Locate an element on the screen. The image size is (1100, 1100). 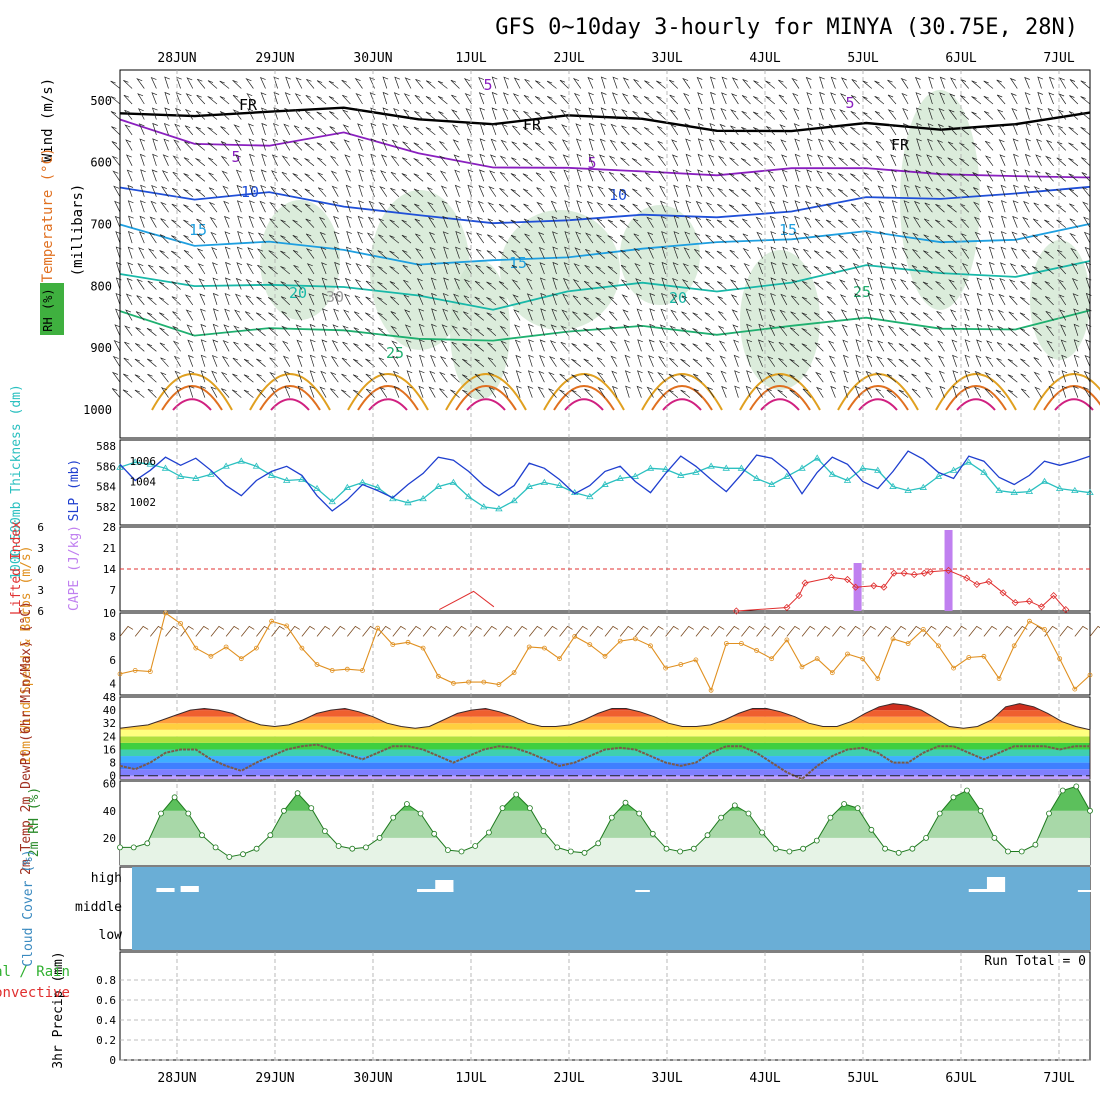
pressure-tick: 500 is located at coordinates (101, 101).